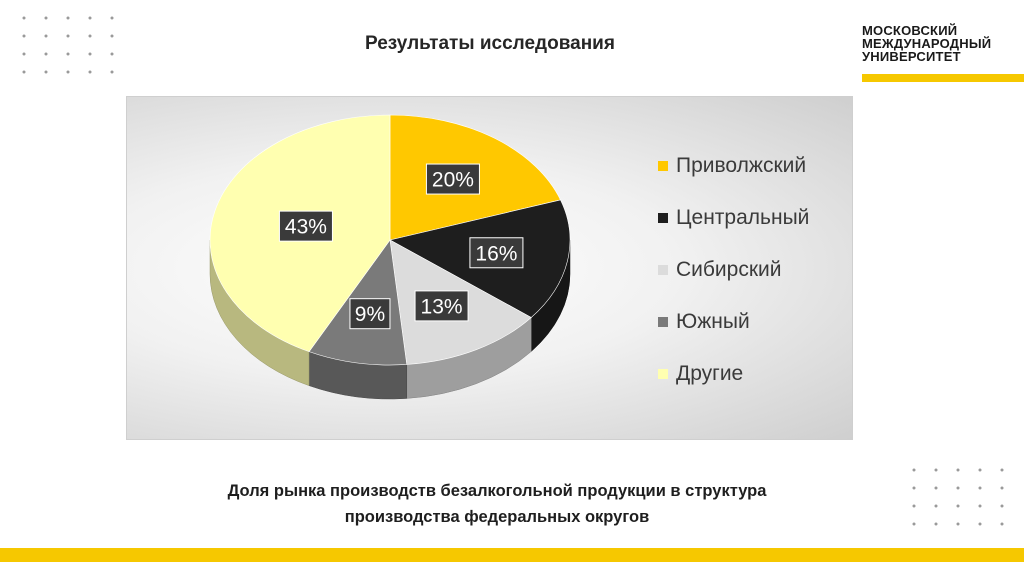 This screenshot has width=1024, height=574. What do you see at coordinates (710, 373) in the screenshot?
I see `legend-label: Другие` at bounding box center [710, 373].